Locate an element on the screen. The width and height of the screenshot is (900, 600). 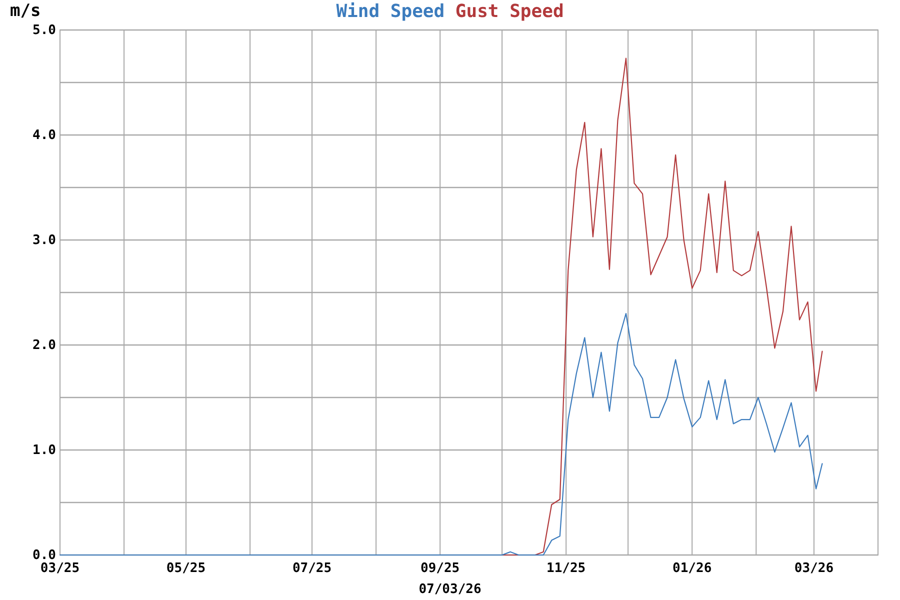
y-tick-label: 1.0 is located at coordinates (44, 450).